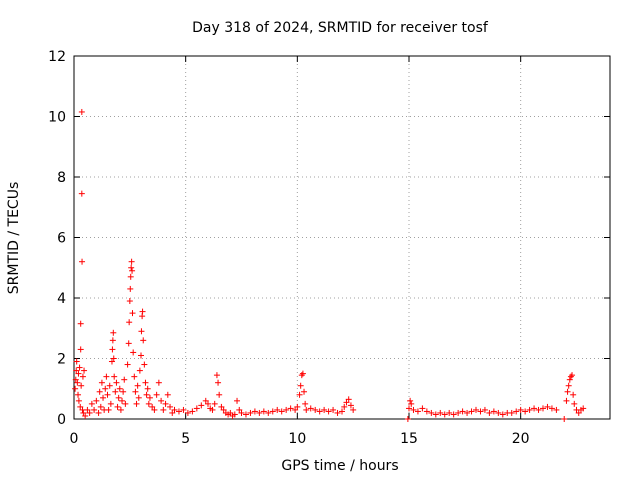 This screenshot has height=480, width=640. Describe the element at coordinates (409, 439) in the screenshot. I see `x-tick-label: 15` at that location.